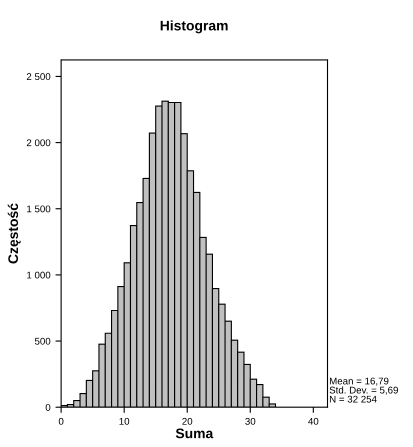  What do you see at coordinates (14, 233) in the screenshot?
I see `y-axis-title: Częstość` at bounding box center [14, 233].